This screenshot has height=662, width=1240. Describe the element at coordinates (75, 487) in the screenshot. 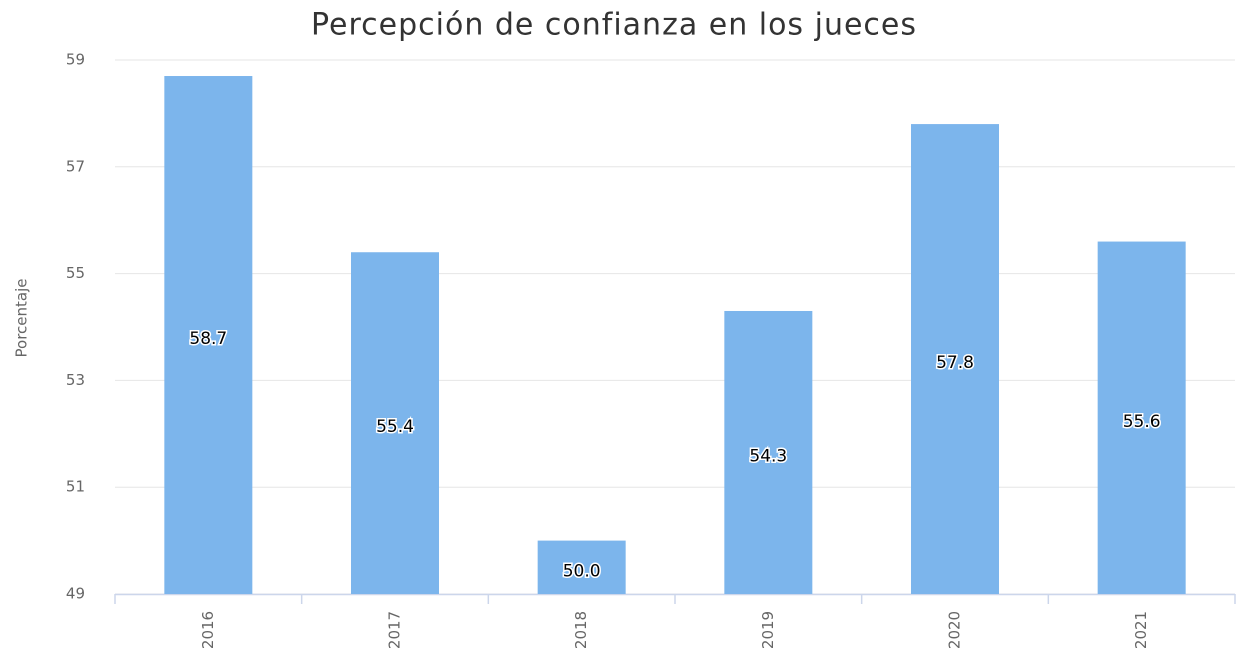

I see `y-tick-label: 51` at that location.